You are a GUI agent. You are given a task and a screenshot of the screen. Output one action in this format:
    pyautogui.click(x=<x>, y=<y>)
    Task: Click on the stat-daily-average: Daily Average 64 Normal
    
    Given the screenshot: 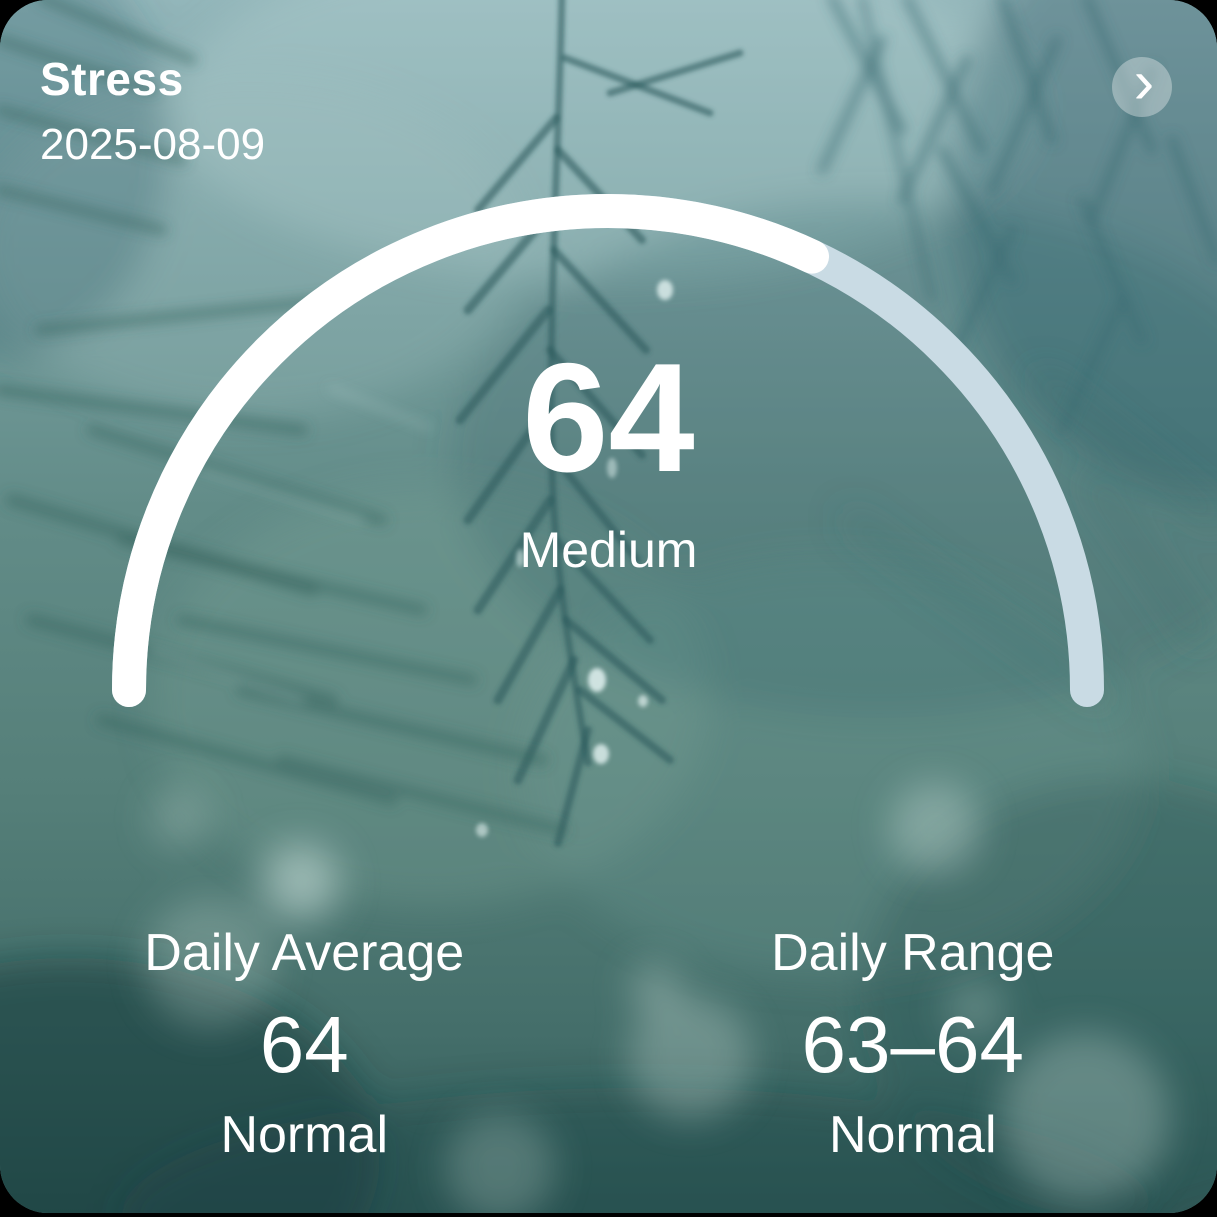 What is the action you would take?
    pyautogui.click(x=304, y=1044)
    